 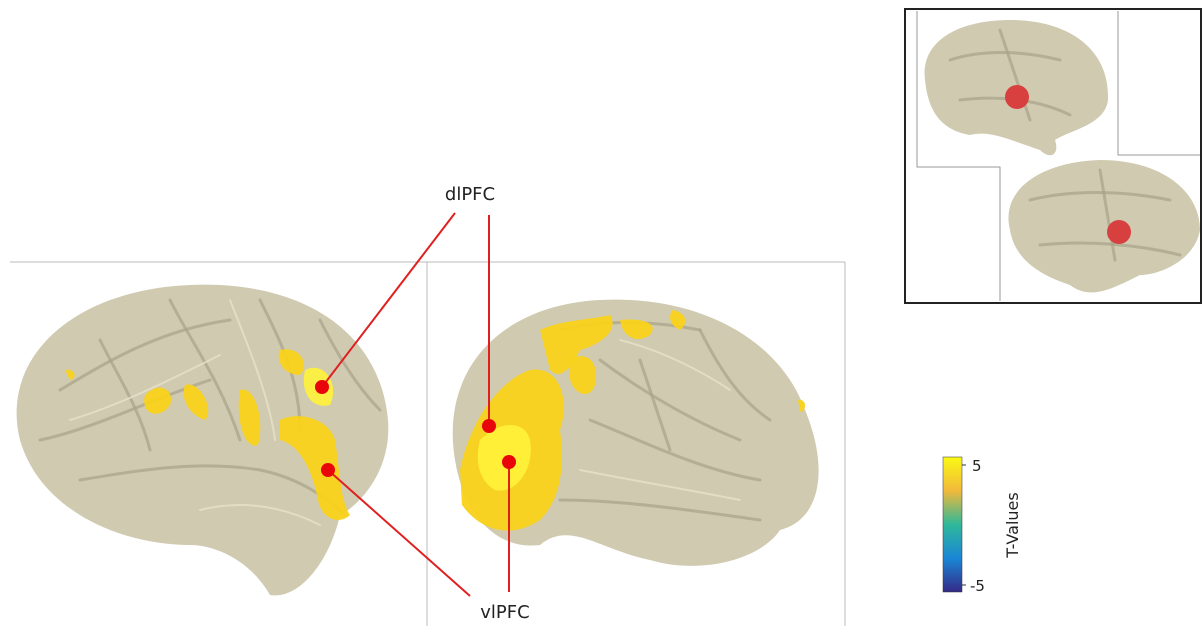 I want to click on right-hemisphere, so click(x=635, y=432).